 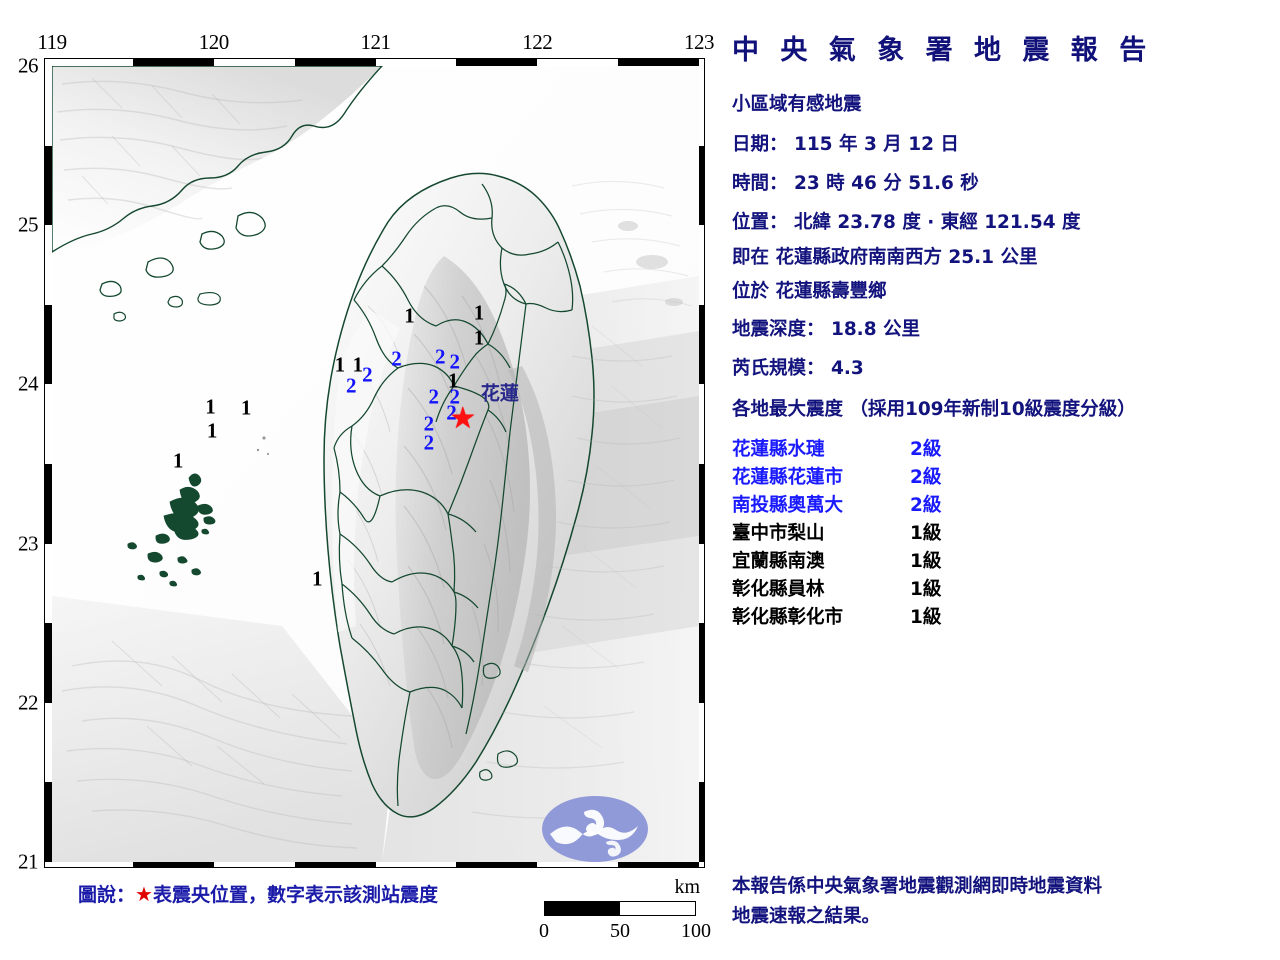 What do you see at coordinates (788, 477) in the screenshot?
I see `station-name: 花蓮縣花蓮市` at bounding box center [788, 477].